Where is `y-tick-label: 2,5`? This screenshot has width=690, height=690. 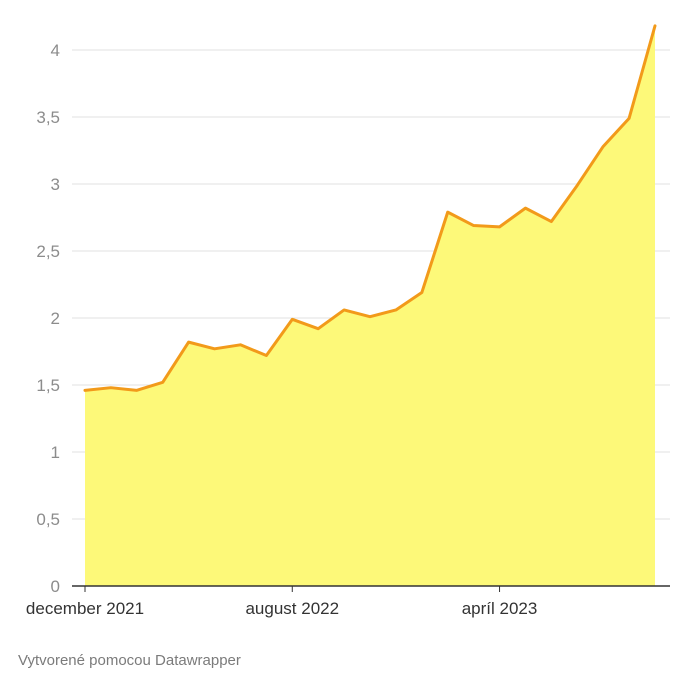 y-tick-label: 2,5 is located at coordinates (48, 251).